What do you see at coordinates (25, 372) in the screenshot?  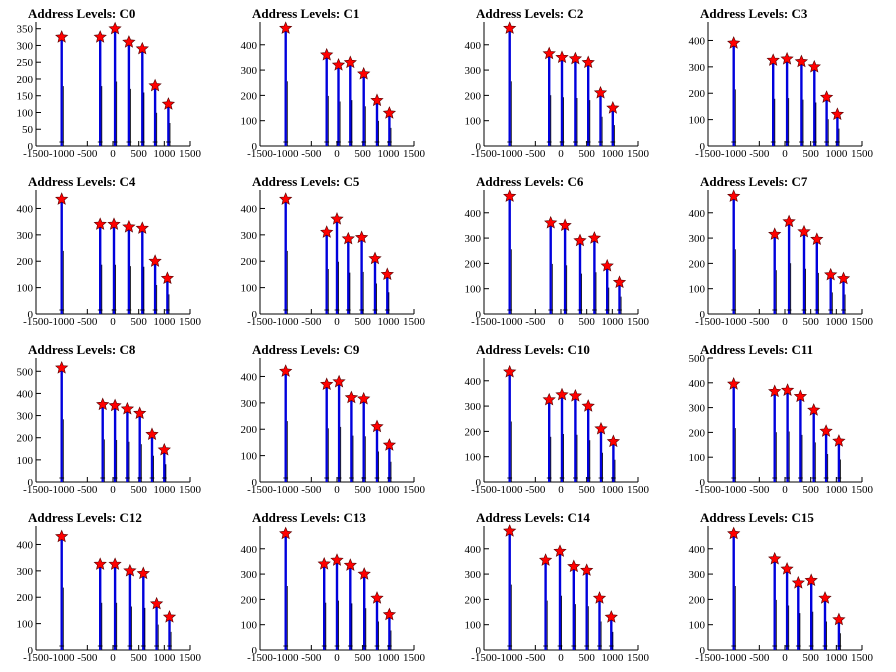 I see `y-tick-label: 500` at bounding box center [25, 372].